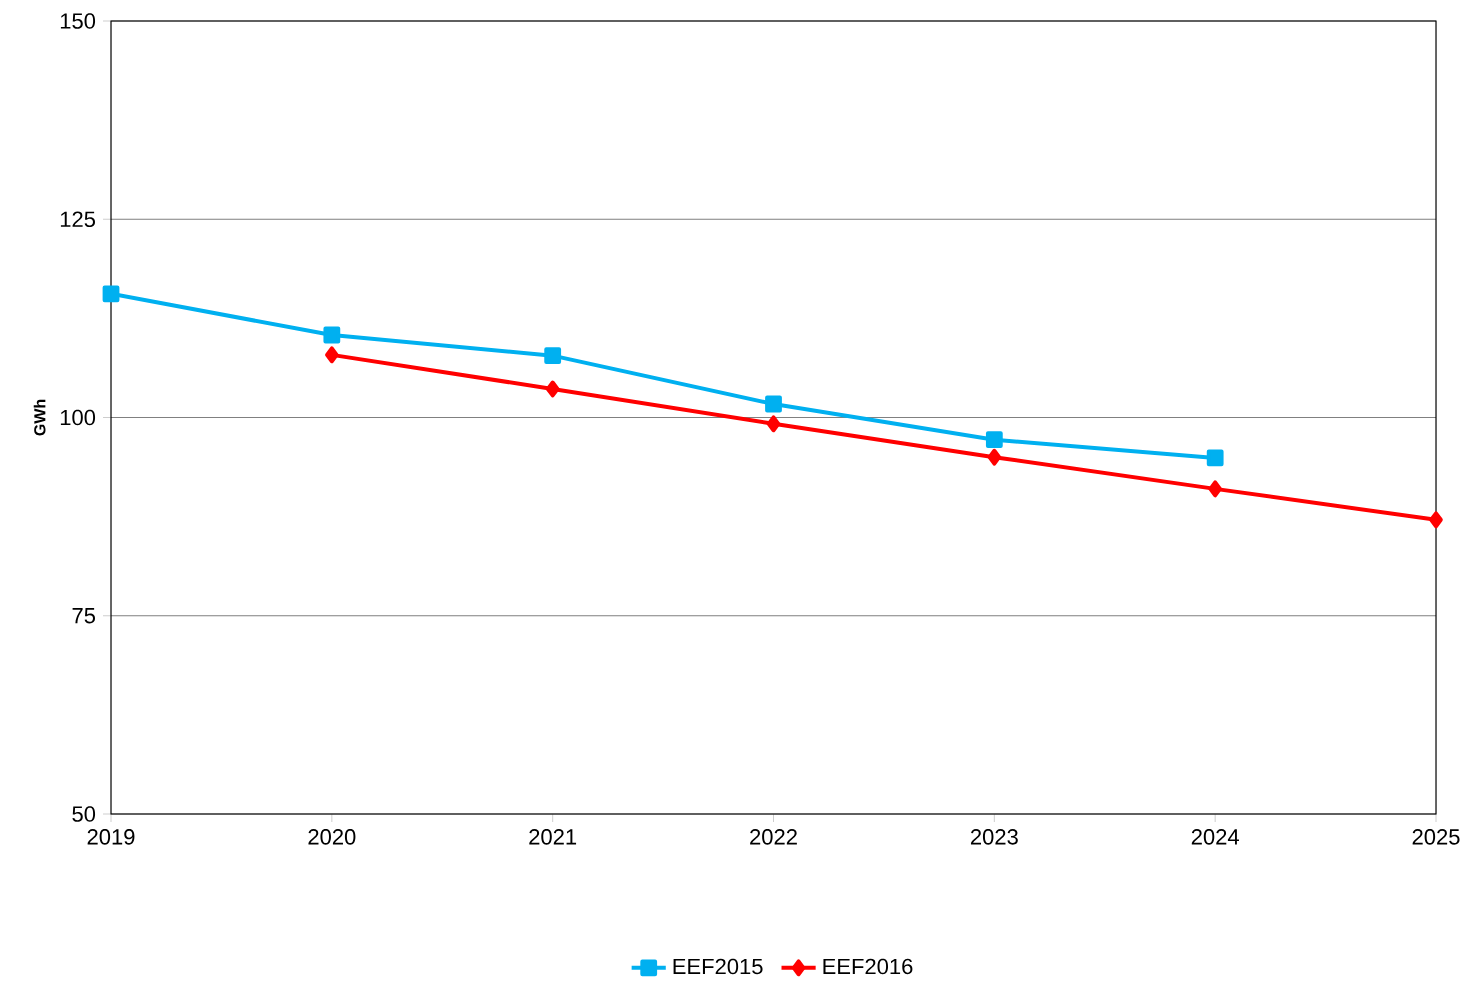 The width and height of the screenshot is (1470, 981). Describe the element at coordinates (718, 966) in the screenshot. I see `legend-label: EEF2015` at that location.